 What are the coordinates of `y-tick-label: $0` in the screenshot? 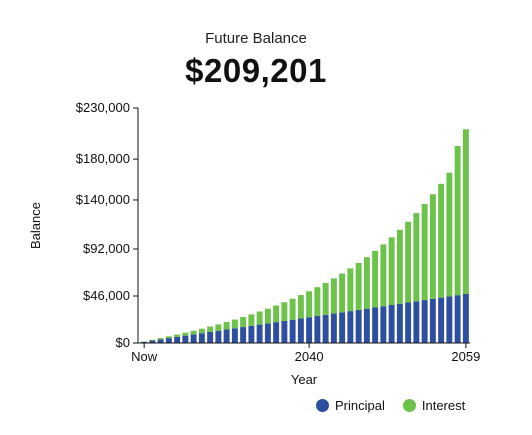 It's located at (123, 342).